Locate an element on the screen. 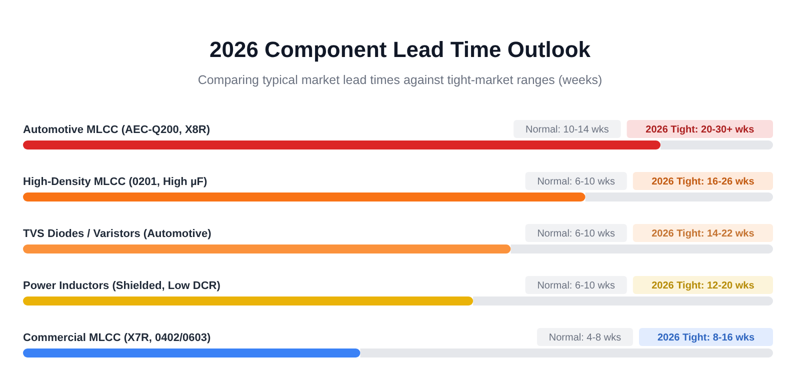  chart-subtitle: Comparing typical market lead times against tight-market ranges (weeks) is located at coordinates (400, 80).